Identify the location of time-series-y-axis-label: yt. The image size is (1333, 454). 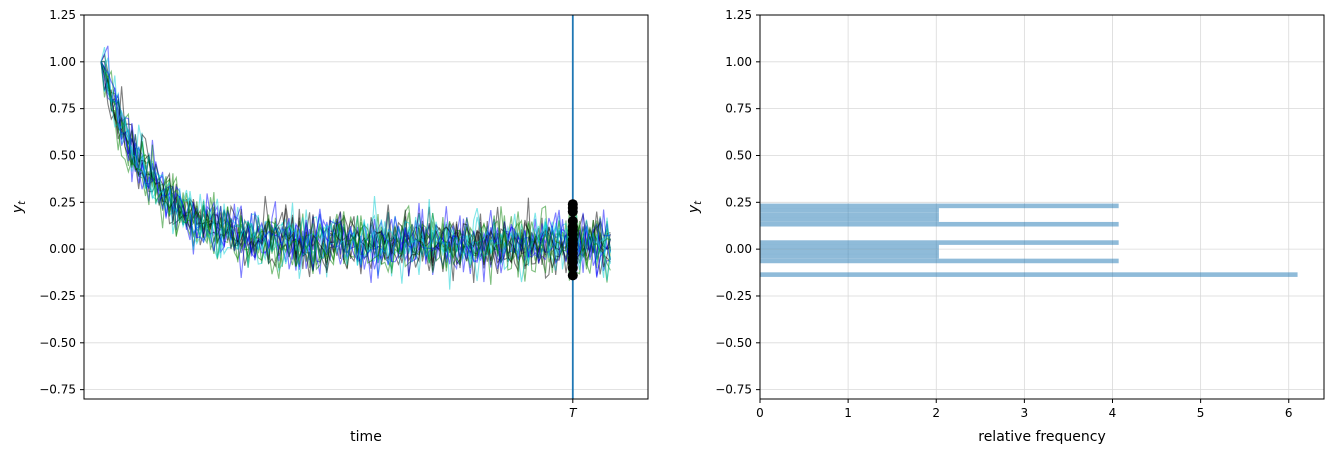
(19, 207).